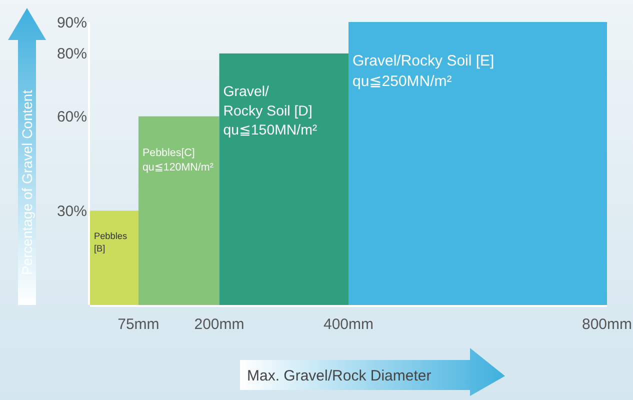 This screenshot has height=400, width=633. I want to click on annotation: Pebbles[C] qu≦120MN/m², so click(178, 160).